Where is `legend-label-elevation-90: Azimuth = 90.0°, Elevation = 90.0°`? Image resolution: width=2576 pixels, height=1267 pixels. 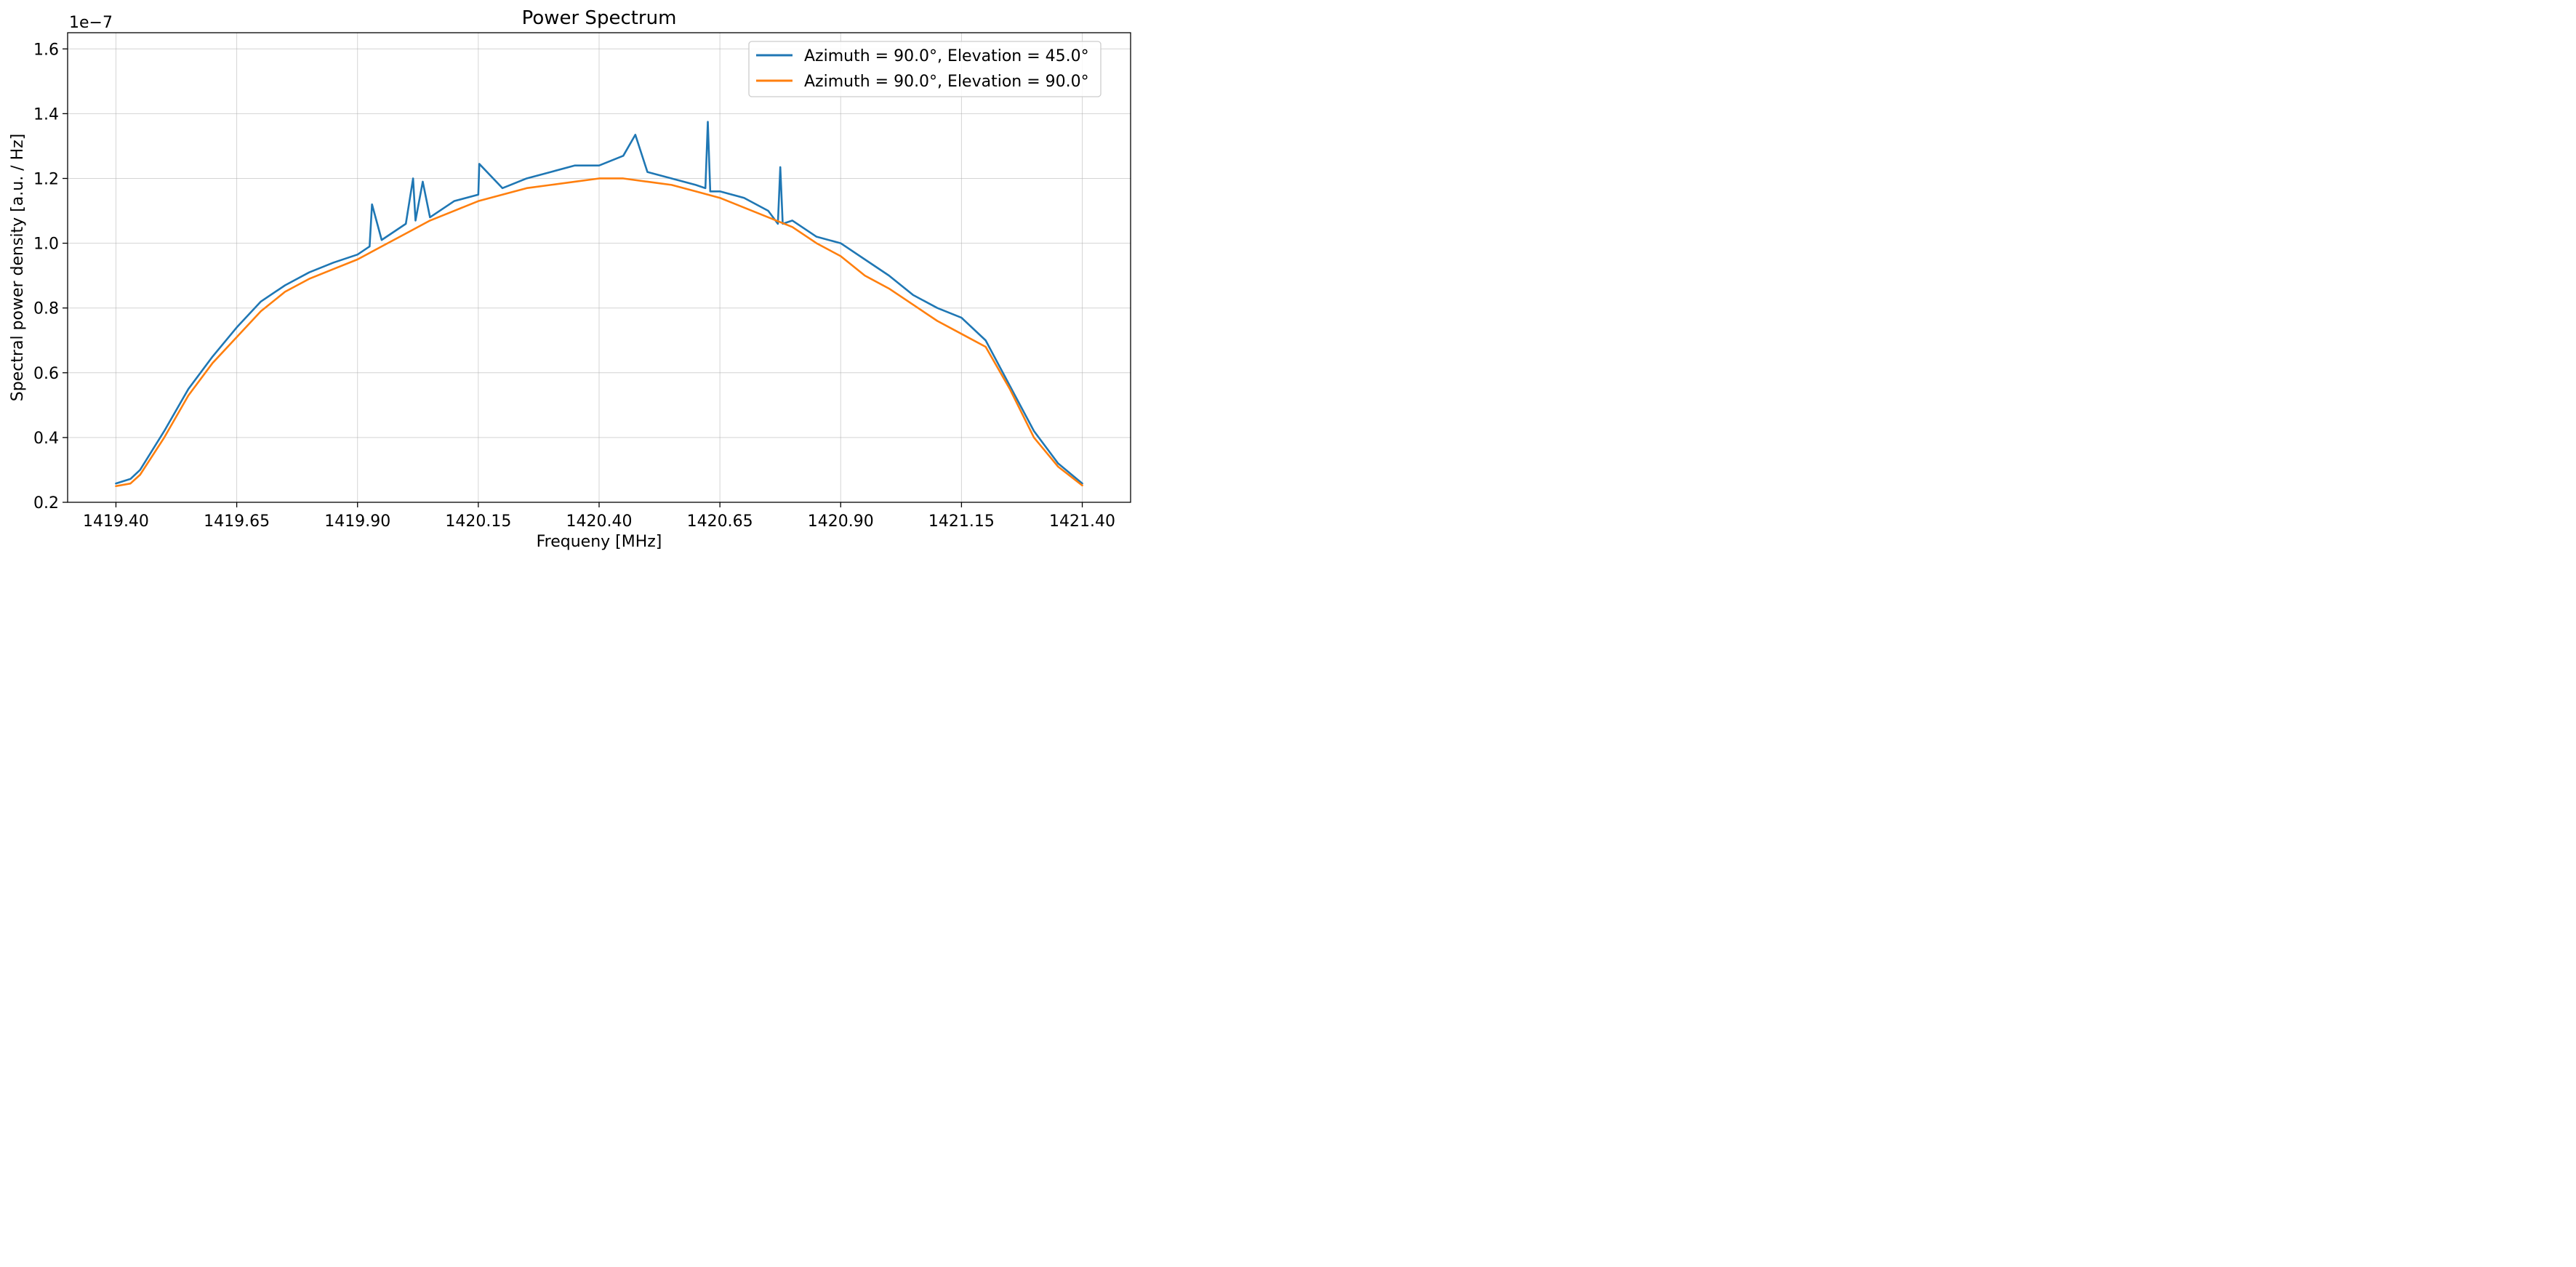 legend-label-elevation-90: Azimuth = 90.0°, Elevation = 90.0° is located at coordinates (947, 82).